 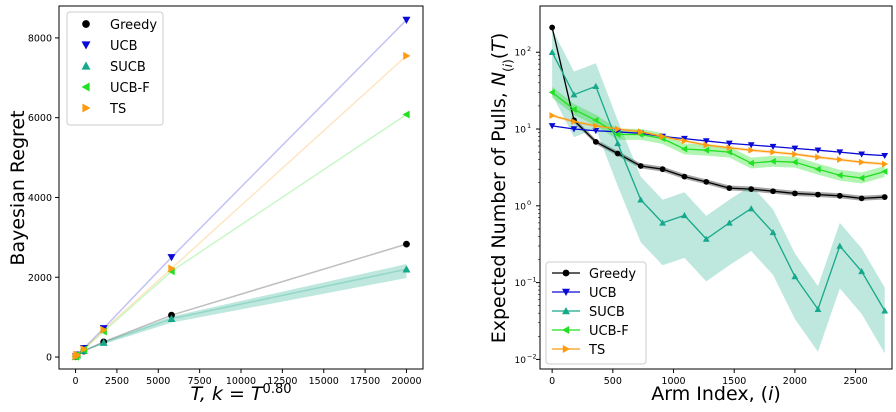 I want to click on left-legend-label-sucb: SUCB, so click(x=128, y=67).